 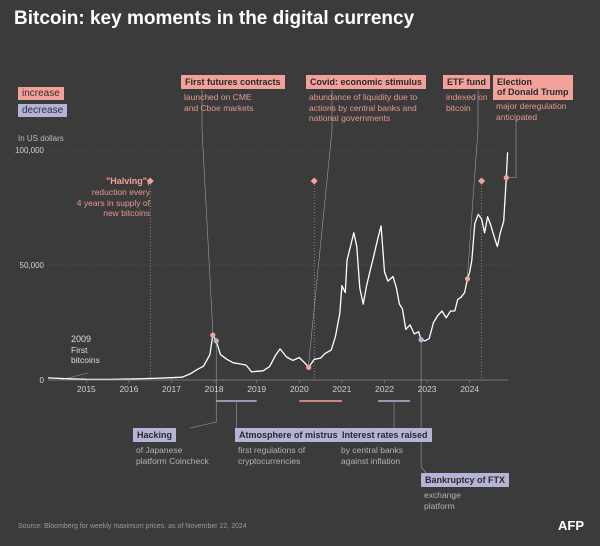 I want to click on event-futures-desc: launched on CME and Cboe markets, so click(x=219, y=102).